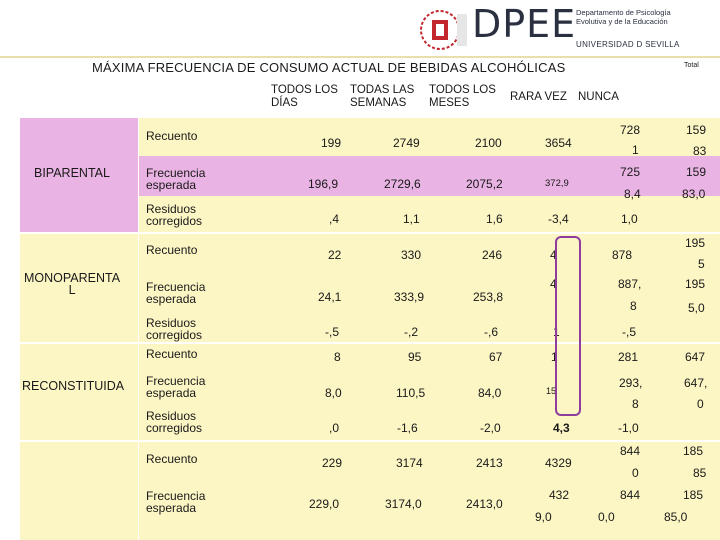 This screenshot has width=720, height=540. Describe the element at coordinates (559, 495) in the screenshot. I see `cell-value: 432` at that location.